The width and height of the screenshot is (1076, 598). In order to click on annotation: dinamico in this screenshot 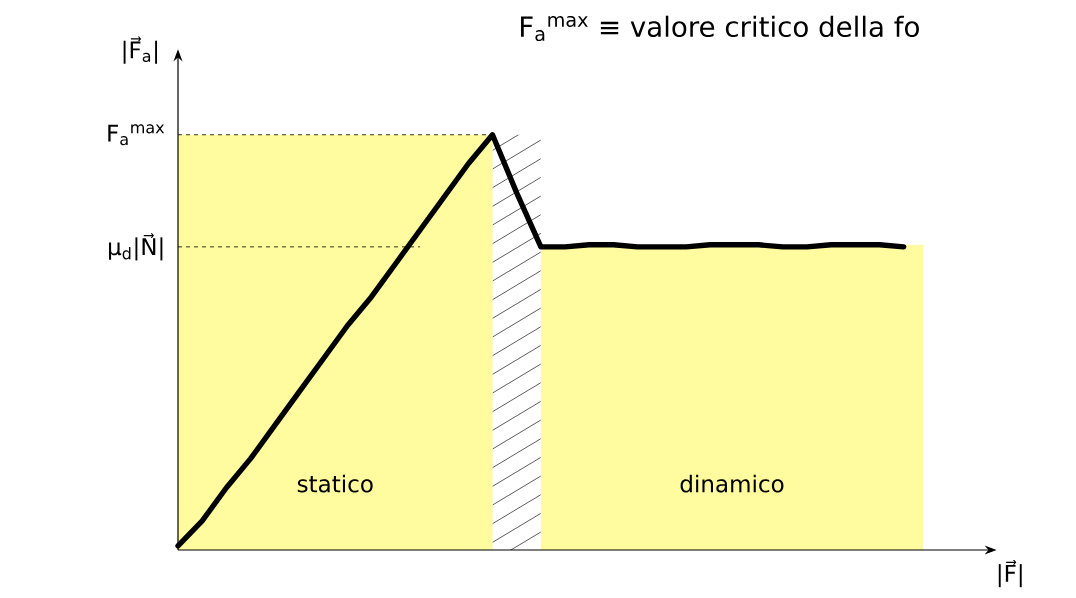, I will do `click(732, 483)`.